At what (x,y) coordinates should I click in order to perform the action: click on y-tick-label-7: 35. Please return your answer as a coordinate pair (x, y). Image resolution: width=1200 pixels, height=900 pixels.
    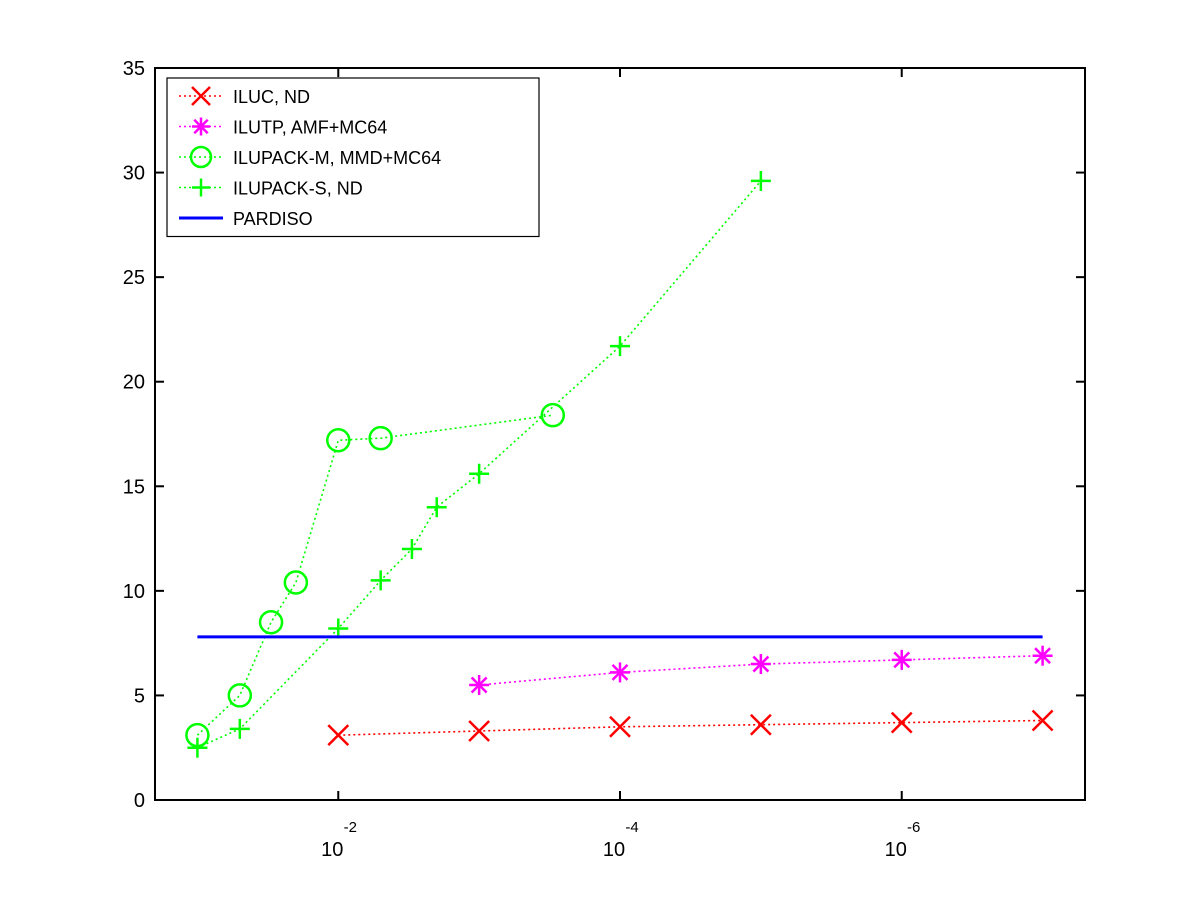
    Looking at the image, I should click on (134, 69).